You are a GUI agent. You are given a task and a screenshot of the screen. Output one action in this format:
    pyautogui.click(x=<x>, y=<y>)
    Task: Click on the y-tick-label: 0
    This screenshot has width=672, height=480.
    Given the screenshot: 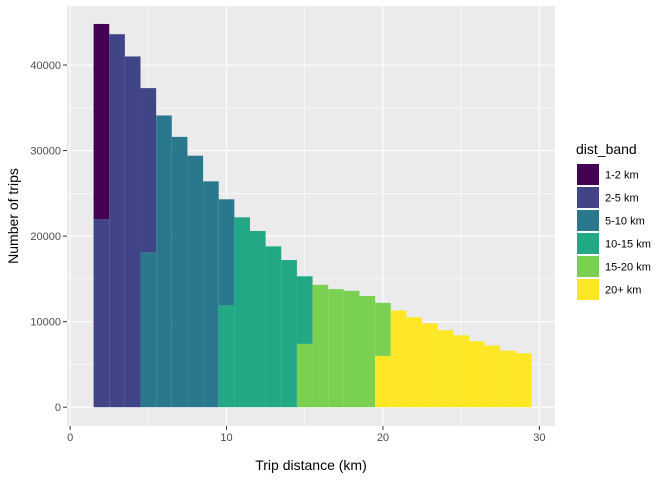 What is the action you would take?
    pyautogui.click(x=58, y=408)
    